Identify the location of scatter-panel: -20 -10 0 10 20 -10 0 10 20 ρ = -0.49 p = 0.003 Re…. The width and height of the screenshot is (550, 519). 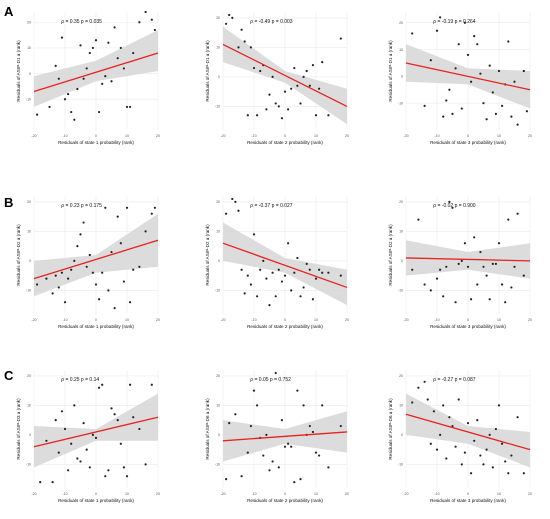
(277, 78).